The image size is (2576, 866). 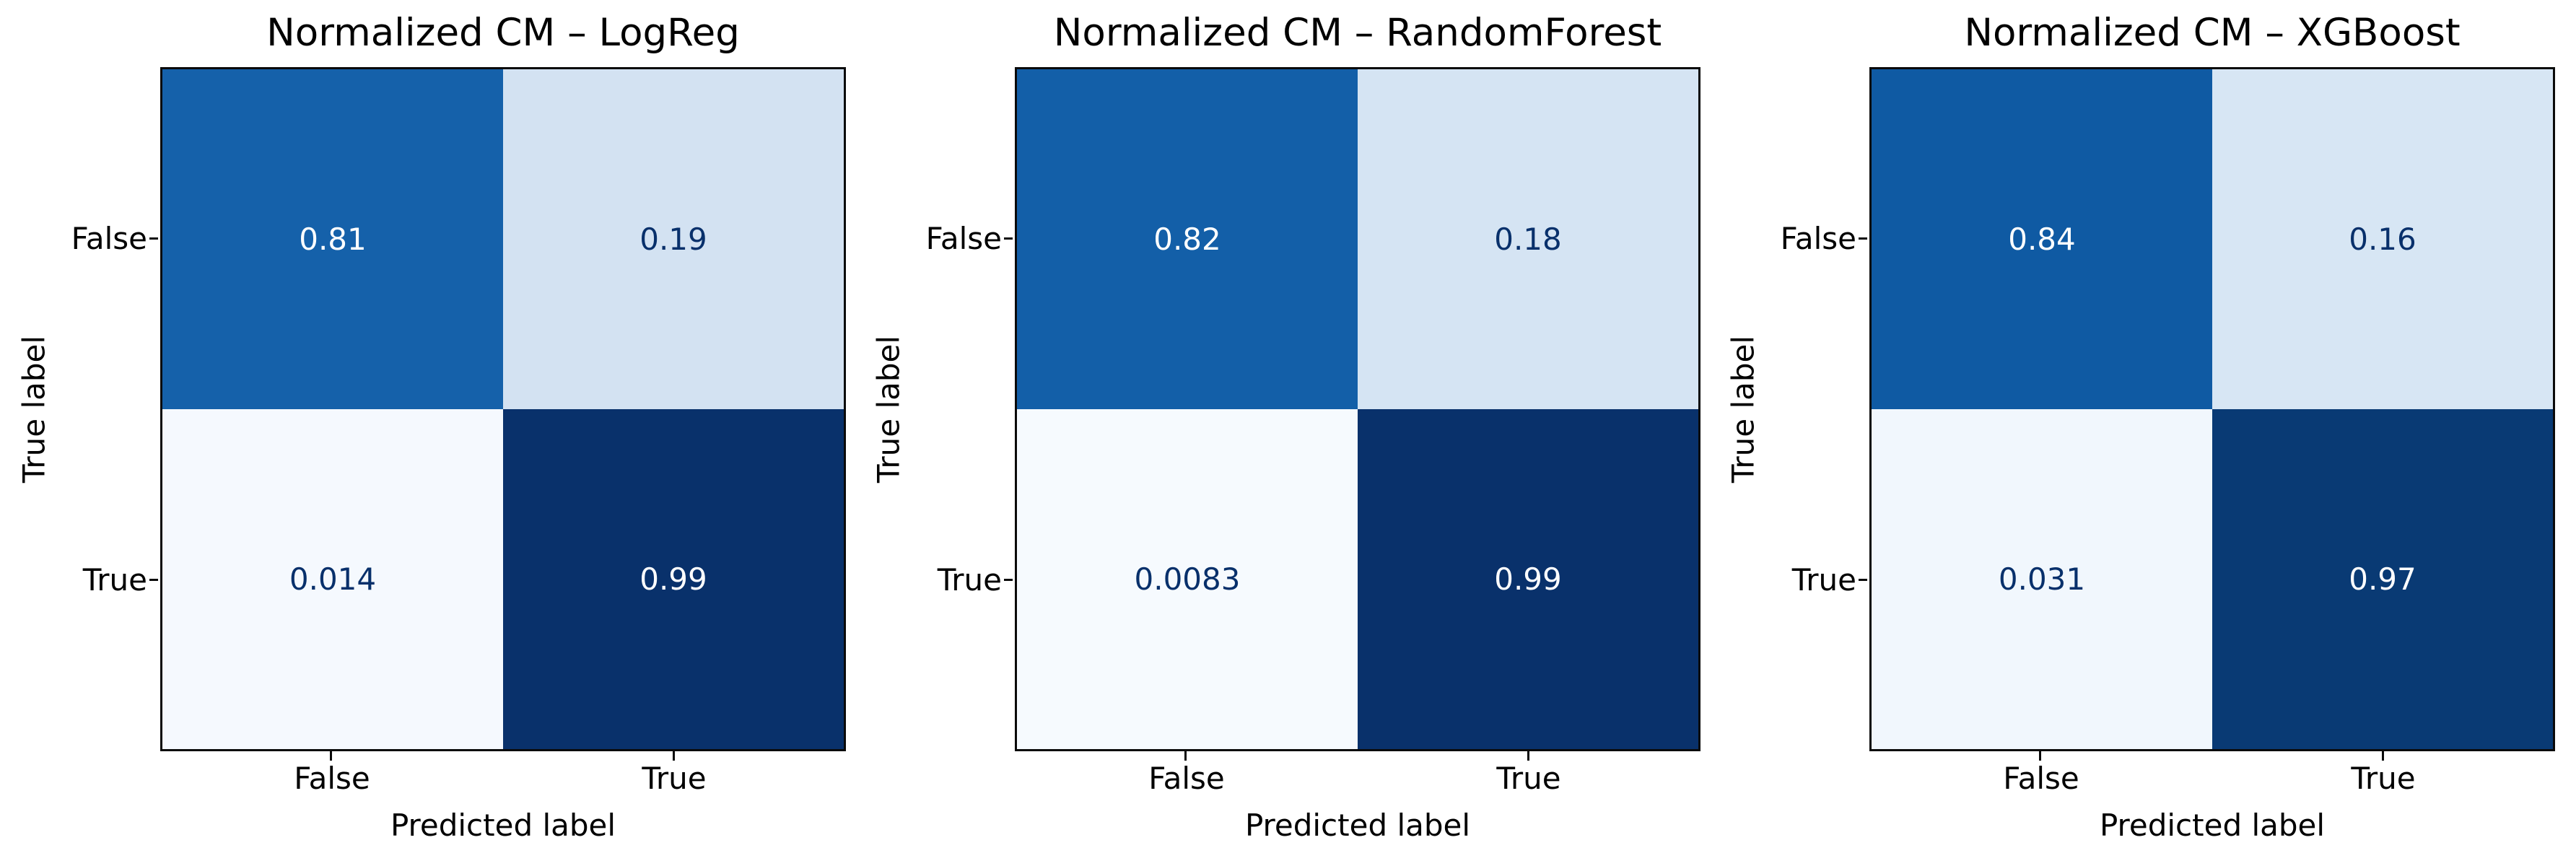 I want to click on cell-false-false: 0.84, so click(x=2042, y=239).